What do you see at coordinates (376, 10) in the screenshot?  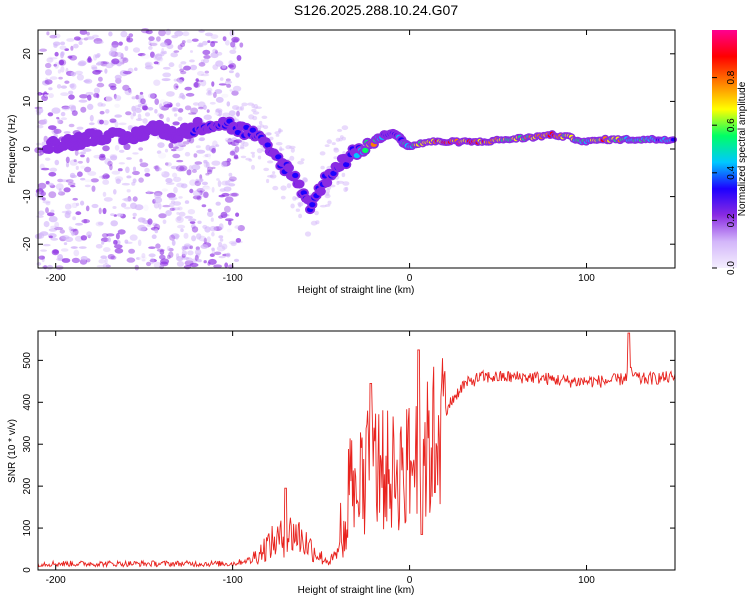 I see `figure-title: S126.2025.288.10.24.G07` at bounding box center [376, 10].